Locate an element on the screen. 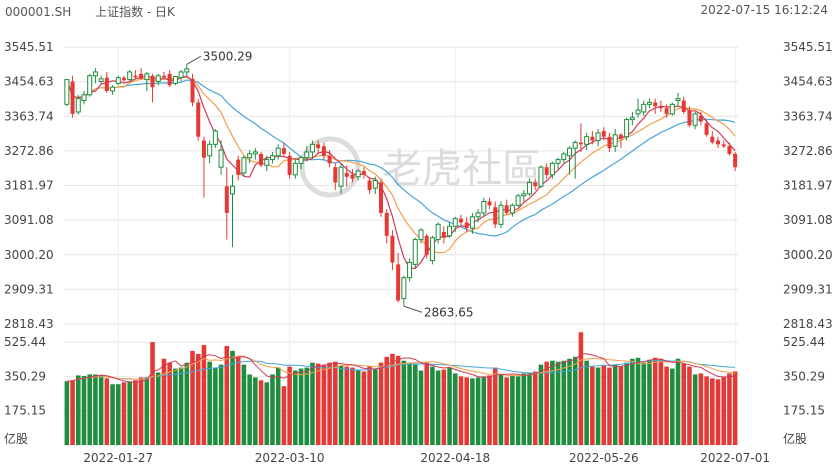  price-tick-label-left: 3454.63 is located at coordinates (29, 82).